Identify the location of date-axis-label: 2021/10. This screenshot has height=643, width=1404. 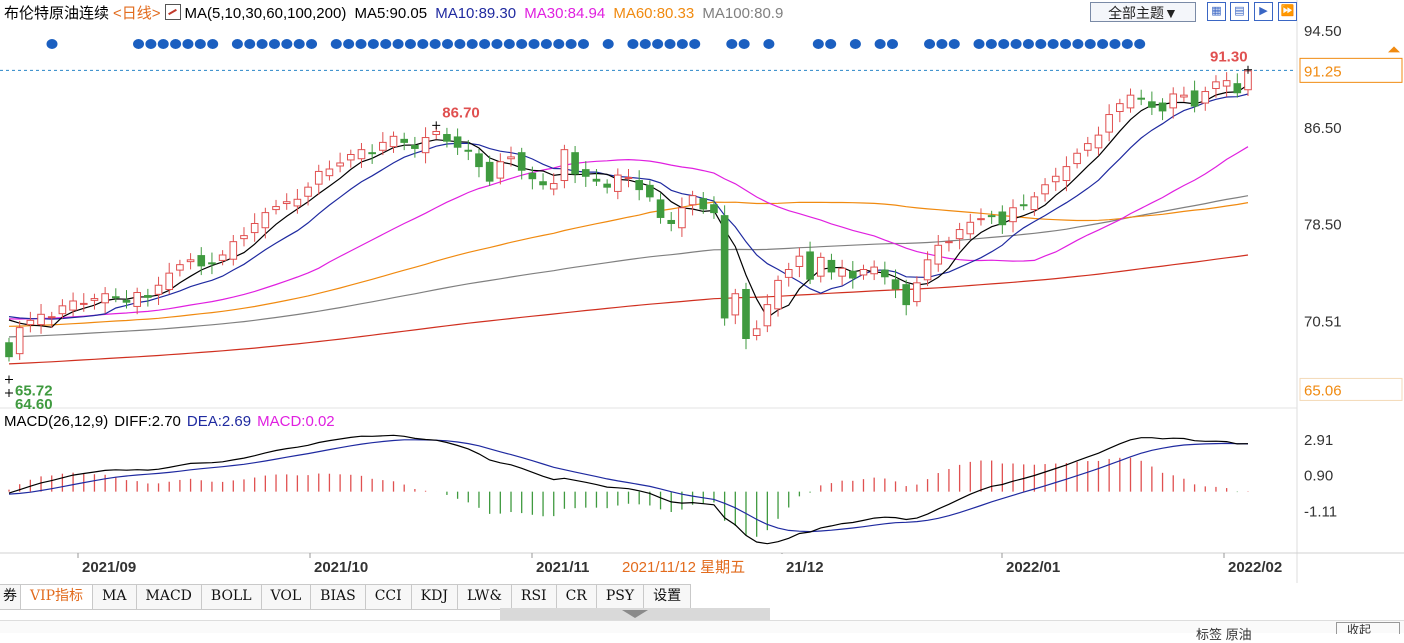
(341, 567).